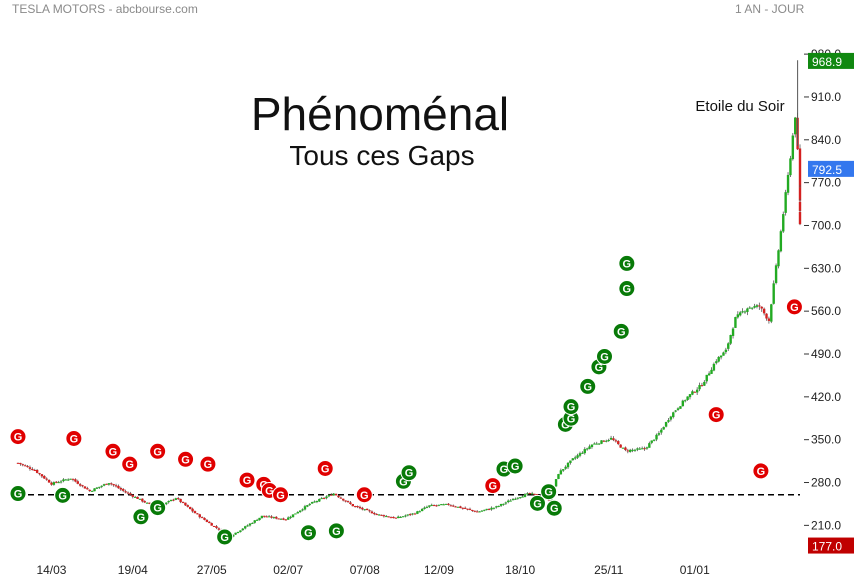  Describe the element at coordinates (827, 547) in the screenshot. I see `low-price-tag-label: 177.0` at that location.